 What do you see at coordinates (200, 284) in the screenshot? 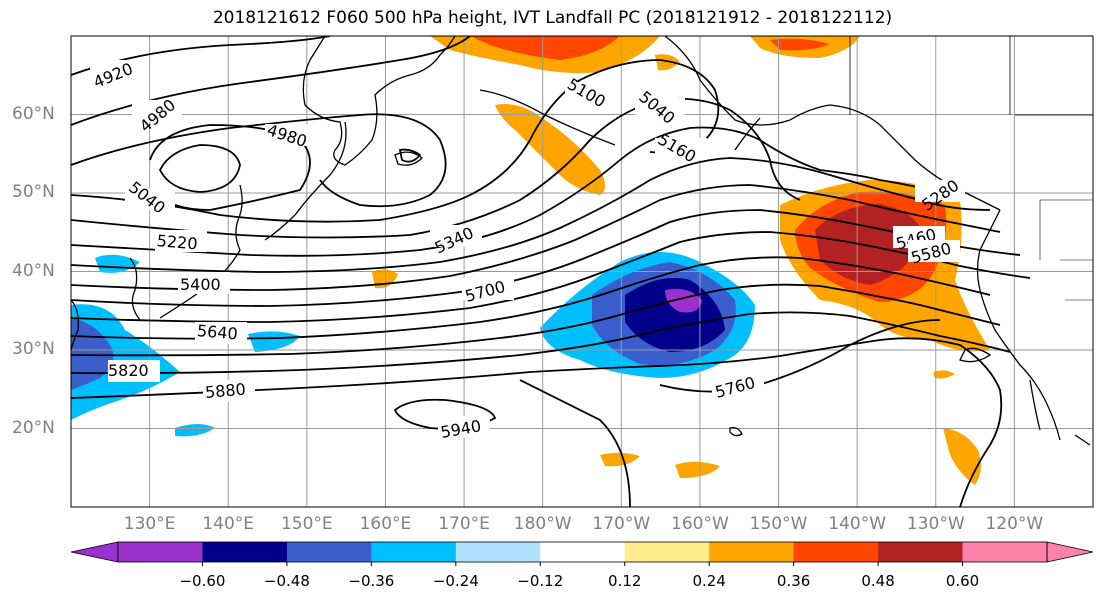
I see `contour-label: 5400` at bounding box center [200, 284].